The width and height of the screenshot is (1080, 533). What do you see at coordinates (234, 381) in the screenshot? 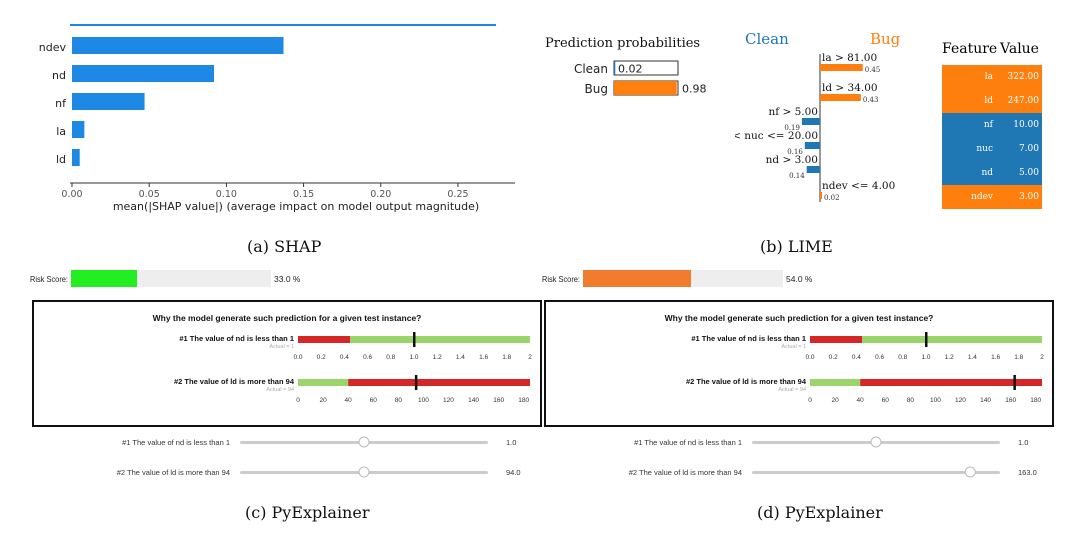
I see `rule-label: #2 The value of ld is more than 94` at bounding box center [234, 381].